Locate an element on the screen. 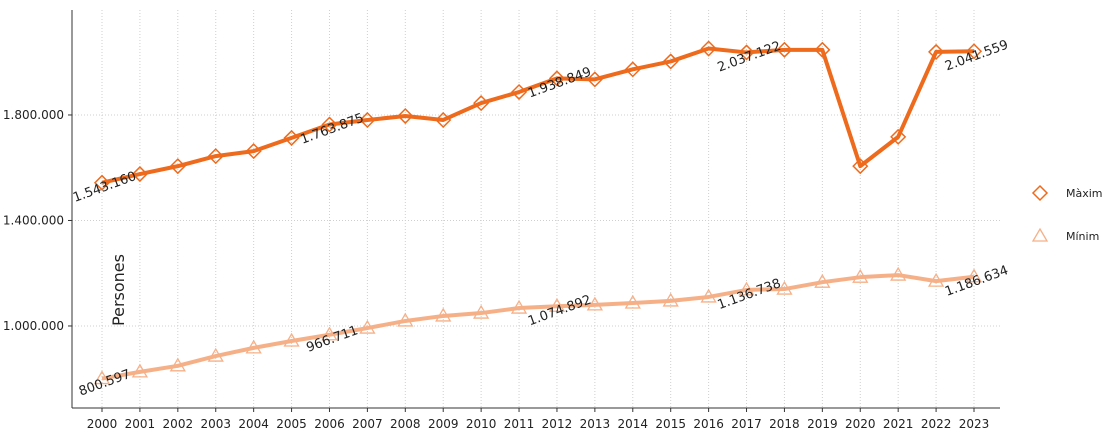 Image resolution: width=1116 pixels, height=441 pixels. y-axis-label: Persones is located at coordinates (118, 290).